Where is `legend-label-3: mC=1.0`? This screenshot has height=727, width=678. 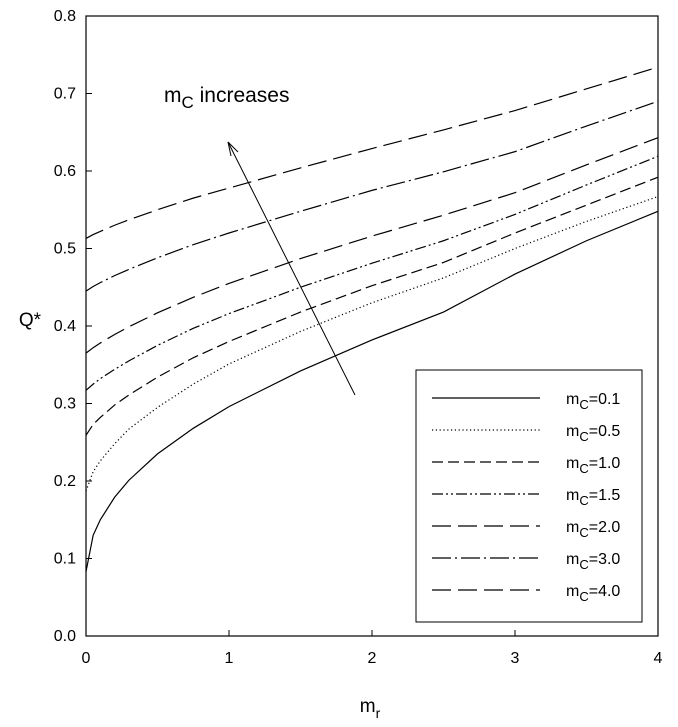 legend-label-3: mC=1.0 is located at coordinates (593, 465).